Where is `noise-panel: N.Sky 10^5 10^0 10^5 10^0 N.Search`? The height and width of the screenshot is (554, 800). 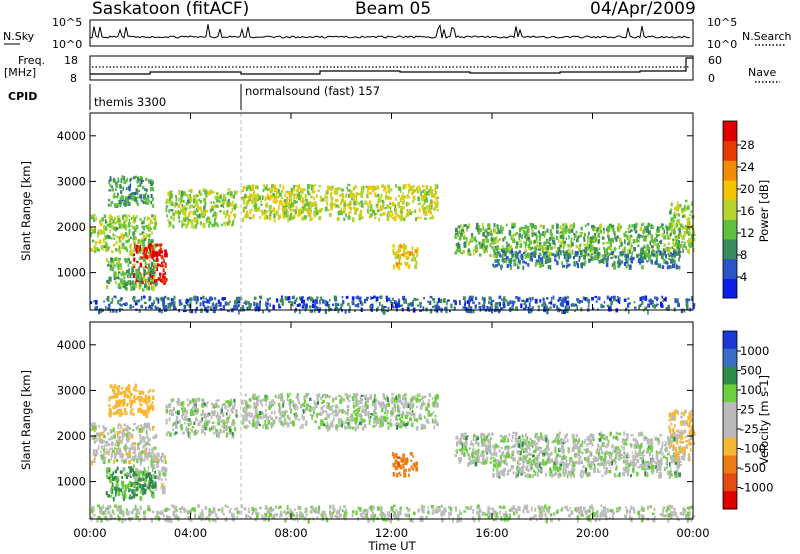 noise-panel: N.Sky 10^5 10^0 10^5 10^0 N.Search is located at coordinates (397, 33).